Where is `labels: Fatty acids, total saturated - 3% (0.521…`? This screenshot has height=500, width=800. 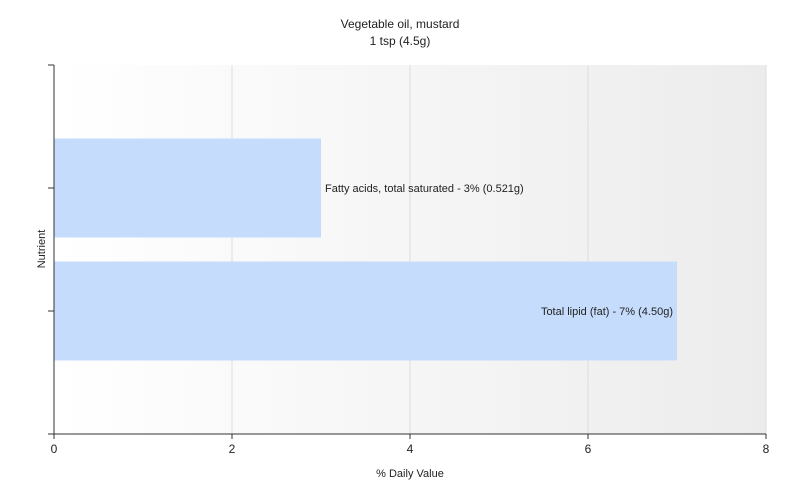 labels: Fatty acids, total saturated - 3% (0.521… is located at coordinates (499, 250).